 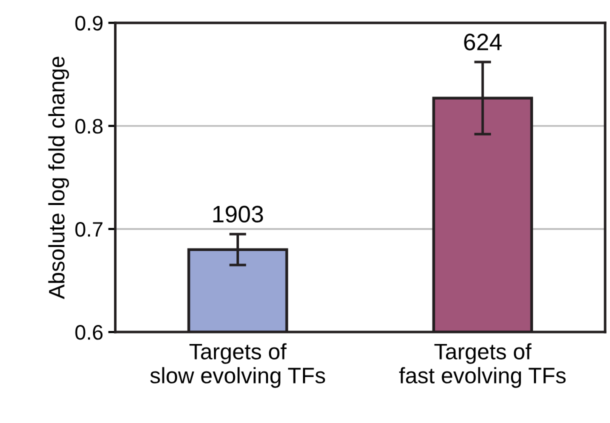 I want to click on y-tick-label: 0.9, so click(x=88, y=23).